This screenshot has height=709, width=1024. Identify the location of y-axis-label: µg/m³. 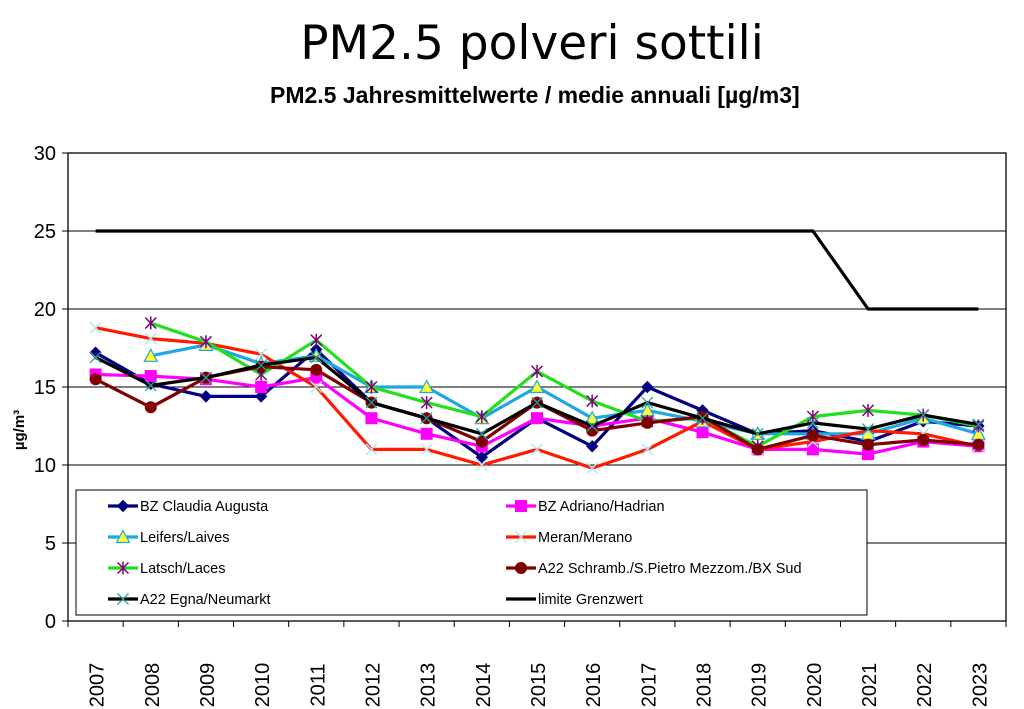
(19, 430).